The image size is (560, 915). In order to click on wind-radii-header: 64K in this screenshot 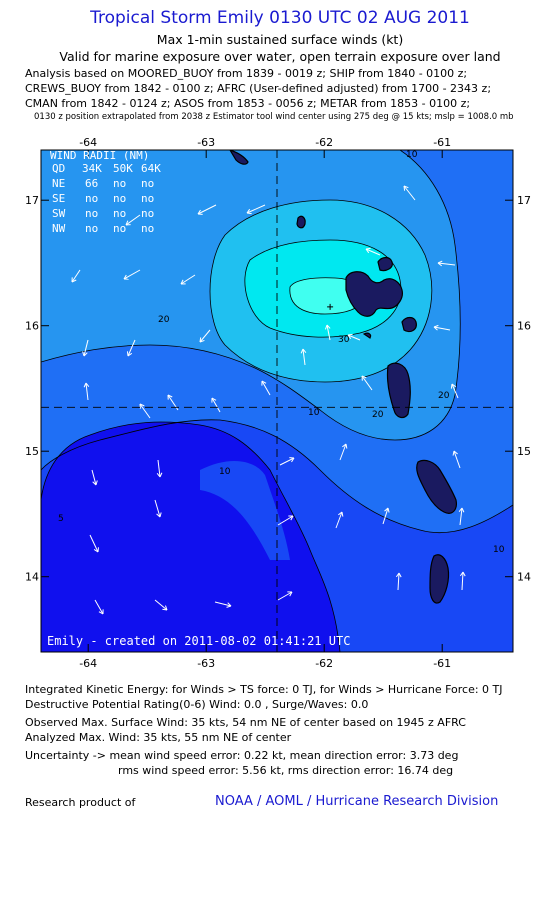, I will do `click(151, 168)`.